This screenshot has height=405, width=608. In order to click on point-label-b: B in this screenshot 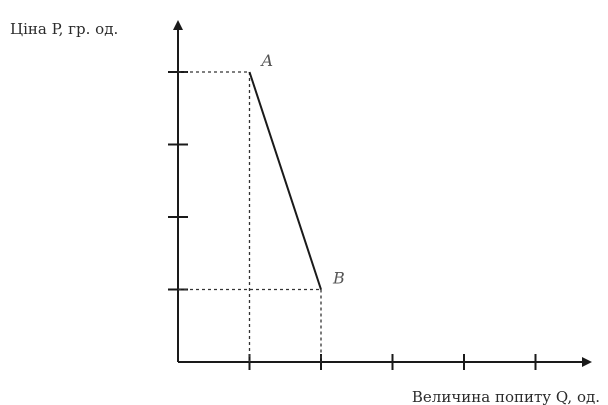, I will do `click(338, 278)`.